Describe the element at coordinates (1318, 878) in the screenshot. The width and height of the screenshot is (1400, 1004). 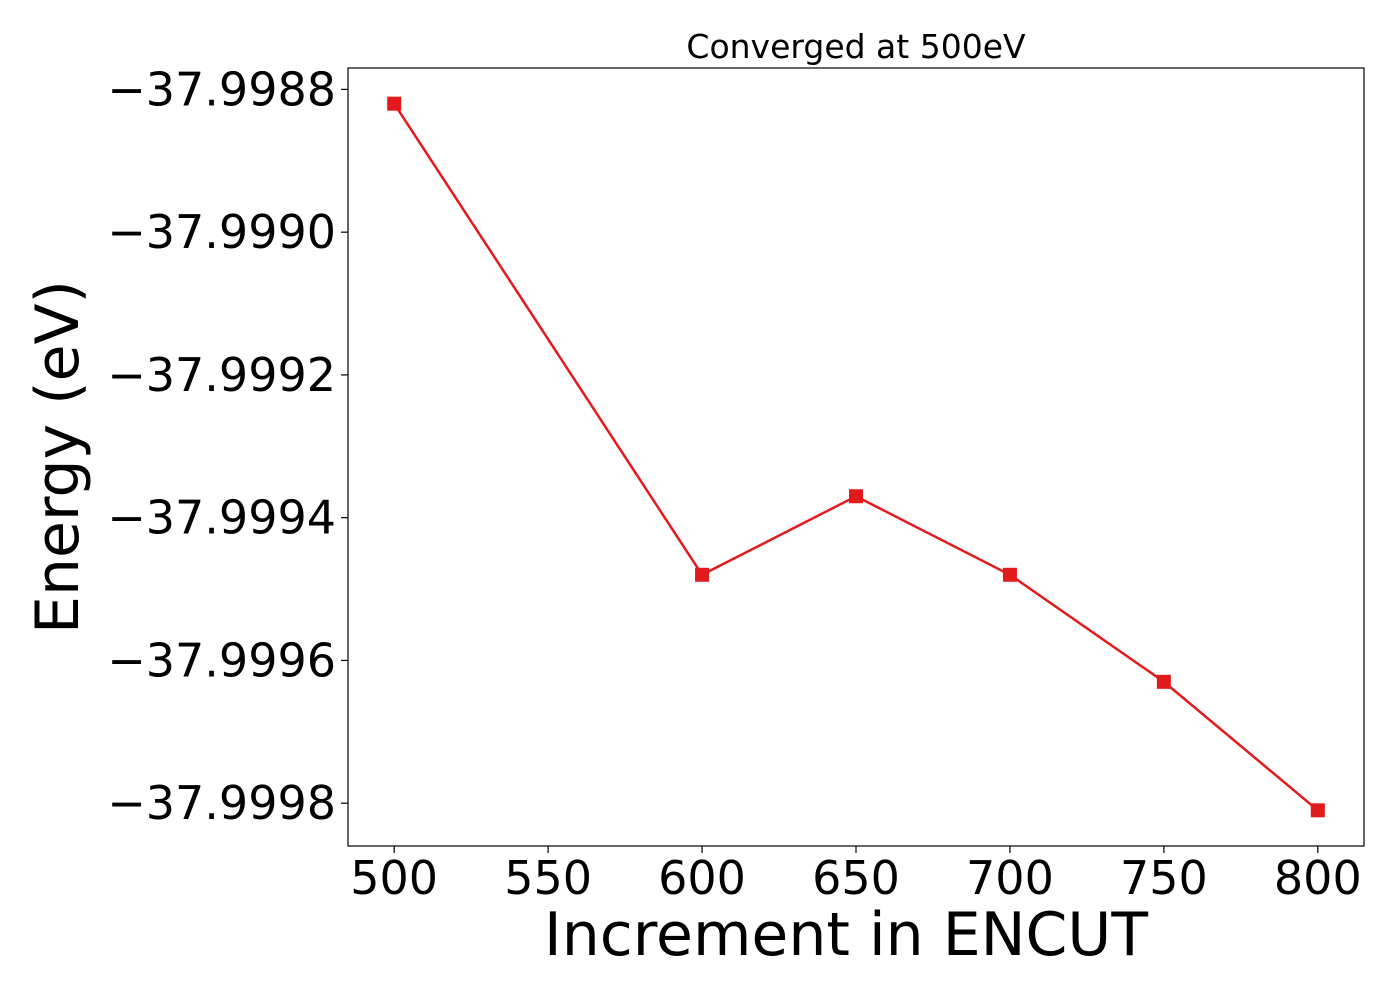
I see `x-tick-label: 800` at that location.